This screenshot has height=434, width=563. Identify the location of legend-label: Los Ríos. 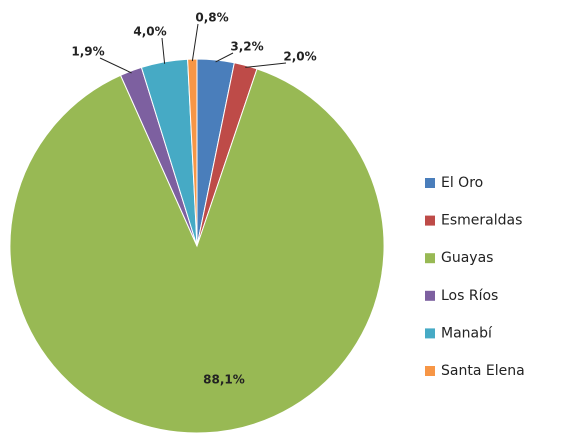
(469, 296).